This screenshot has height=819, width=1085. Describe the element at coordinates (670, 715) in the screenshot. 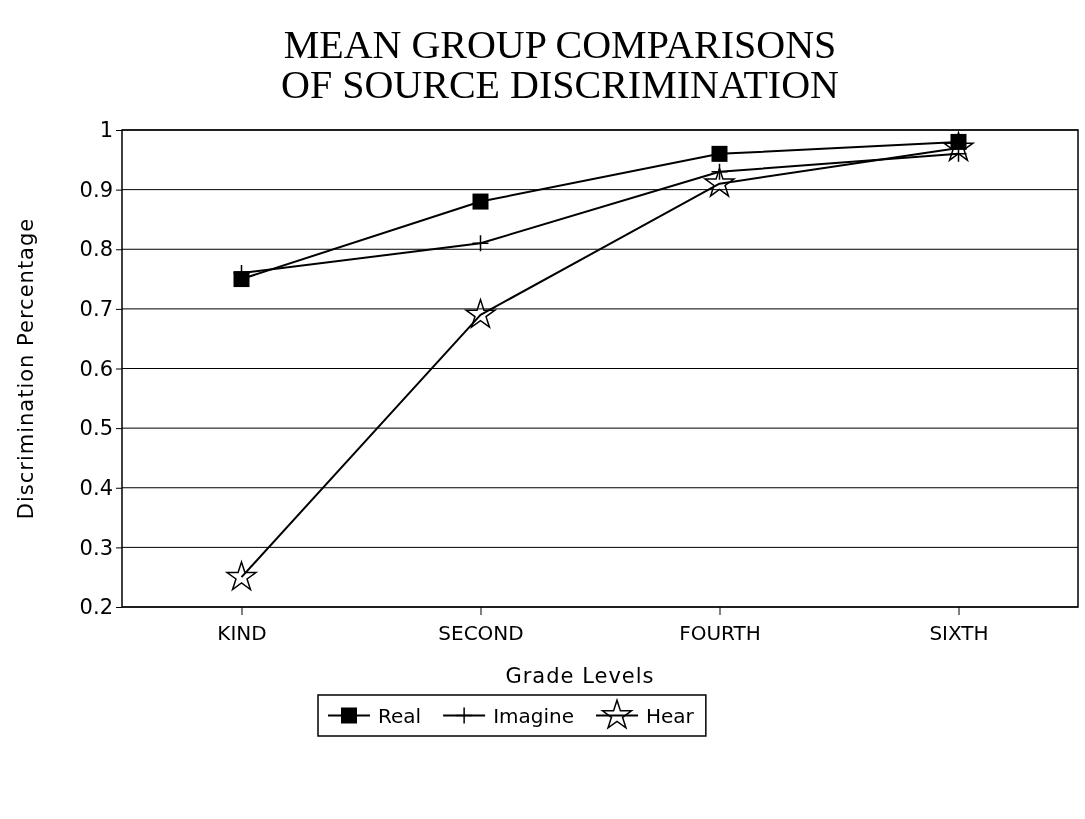

I see `legend-label: Hear` at that location.